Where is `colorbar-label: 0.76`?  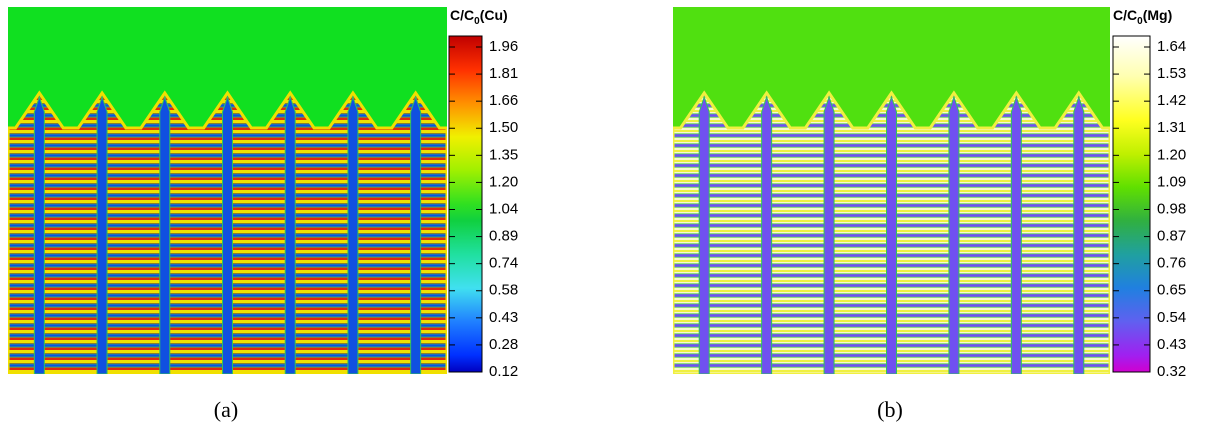
colorbar-label: 0.76 is located at coordinates (1171, 263).